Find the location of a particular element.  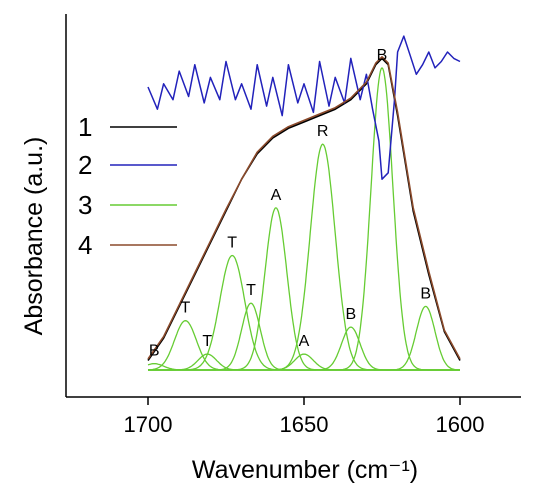

band-label-6: A is located at coordinates (276, 195).